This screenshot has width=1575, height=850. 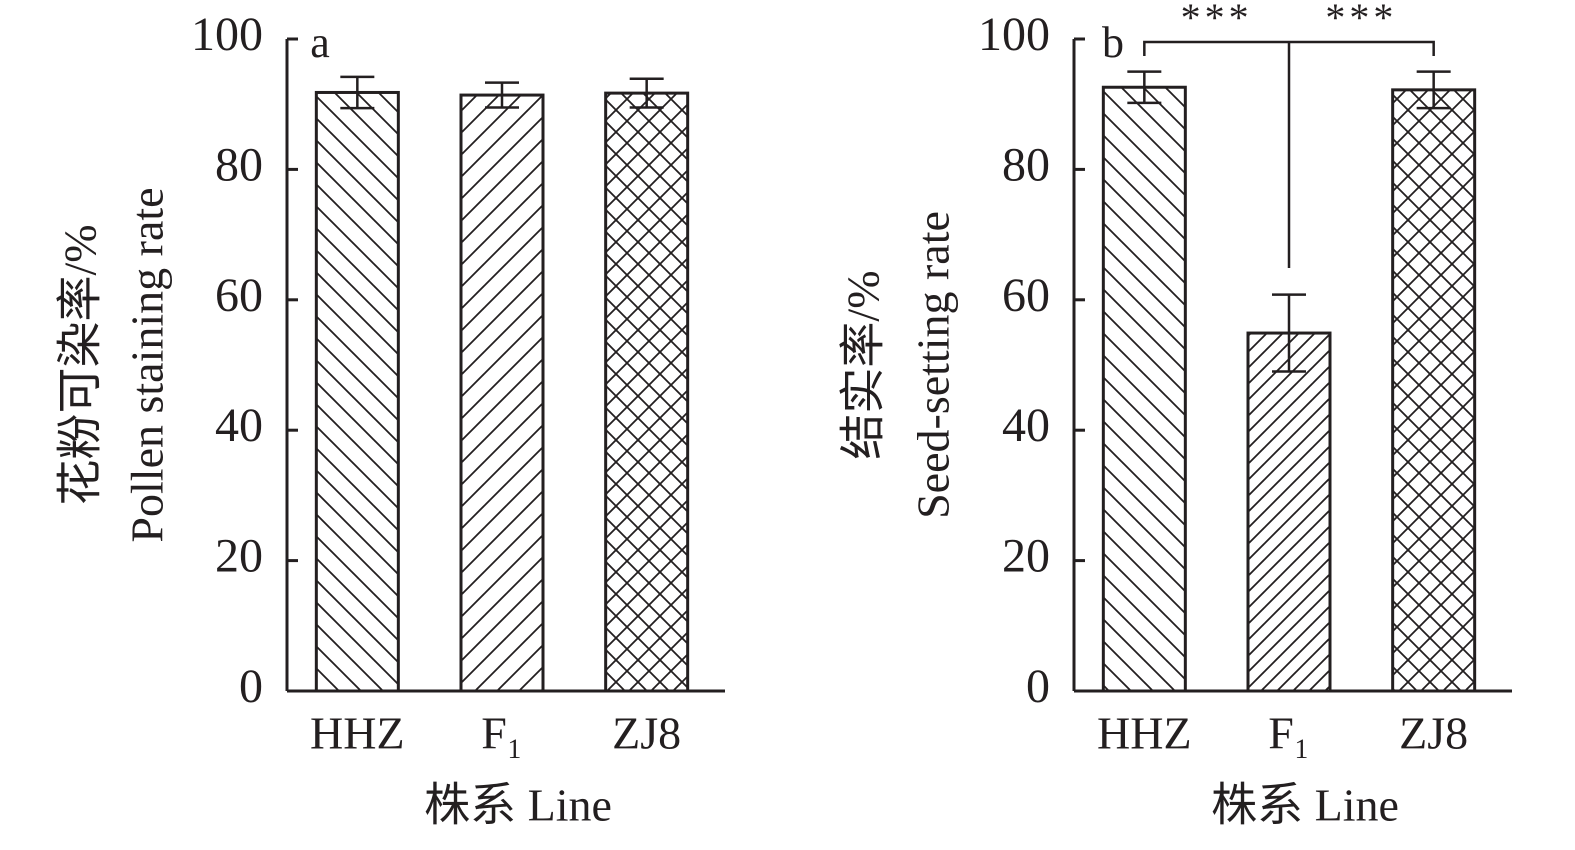 What do you see at coordinates (863, 364) in the screenshot?
I see `y-axis-title: 结实率/%` at bounding box center [863, 364].